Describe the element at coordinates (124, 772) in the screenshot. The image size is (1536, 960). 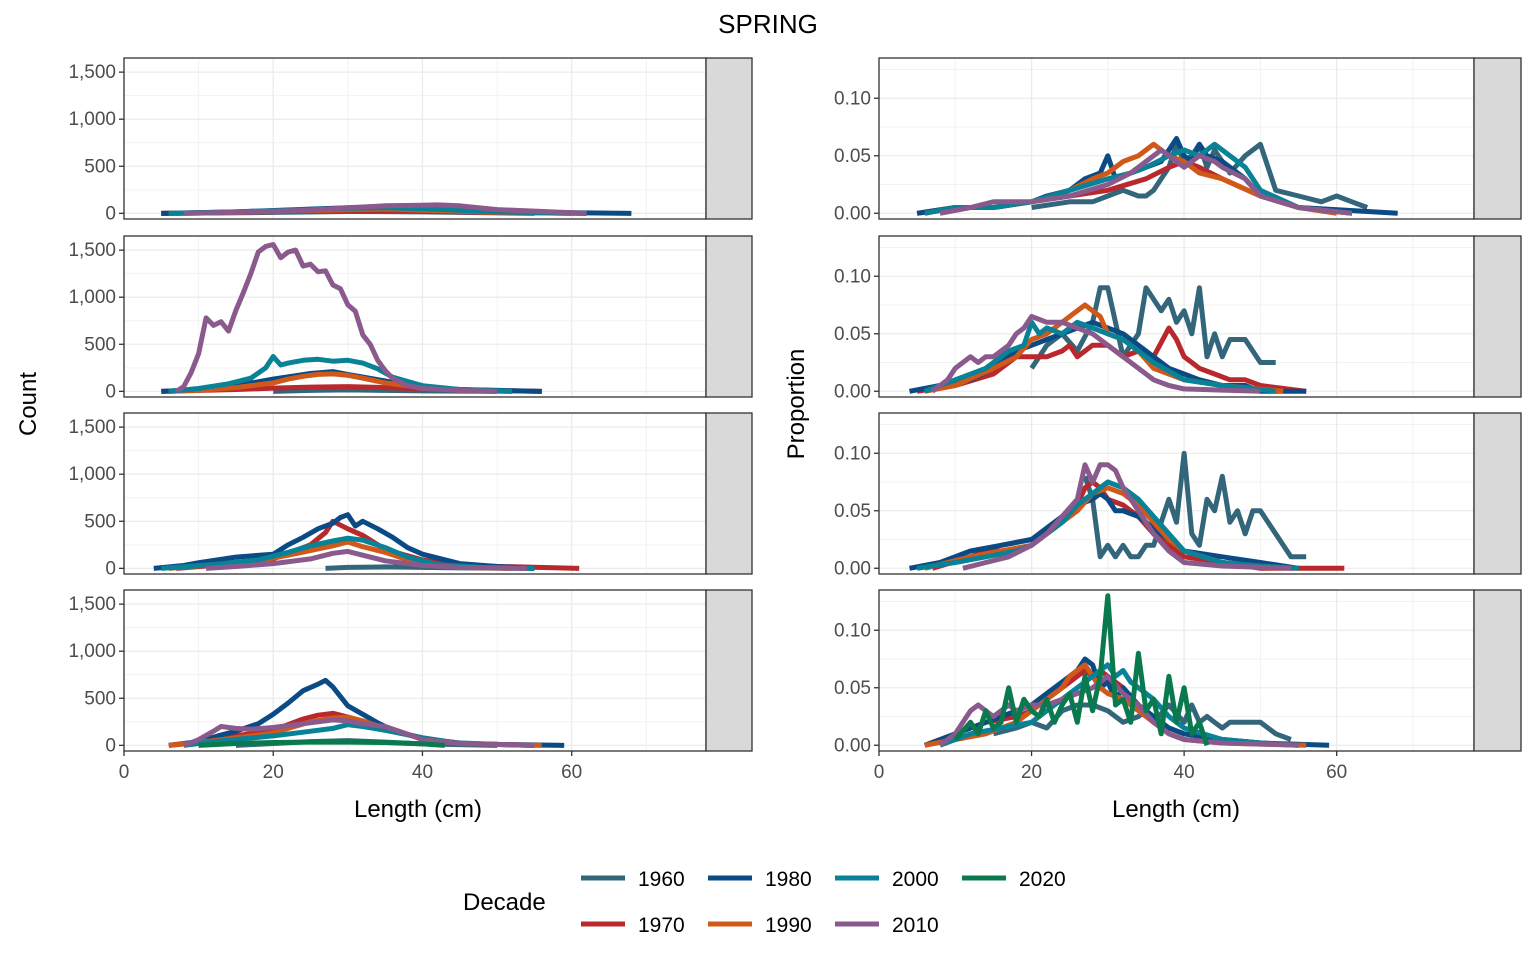
I see `x-tick-label: 0` at that location.